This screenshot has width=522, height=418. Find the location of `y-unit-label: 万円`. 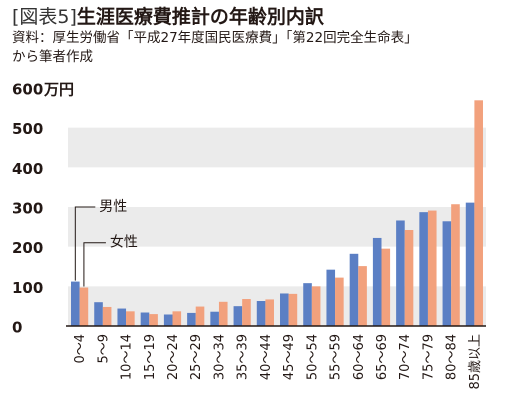

y-unit-label: 万円 is located at coordinates (58, 90).